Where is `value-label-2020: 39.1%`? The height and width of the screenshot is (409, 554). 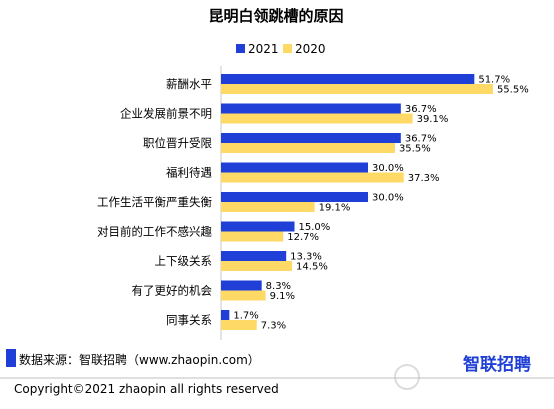
value-label-2020: 39.1% is located at coordinates (433, 119).